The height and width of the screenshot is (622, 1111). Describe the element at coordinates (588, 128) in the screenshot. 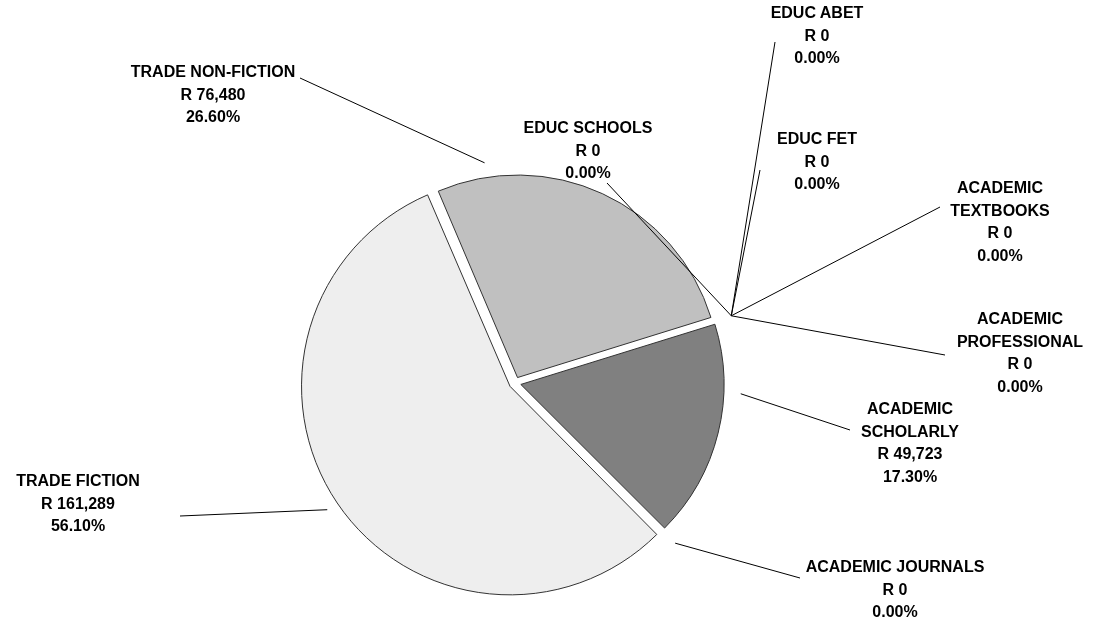

I see `category-label: EDUC SCHOOLS` at that location.